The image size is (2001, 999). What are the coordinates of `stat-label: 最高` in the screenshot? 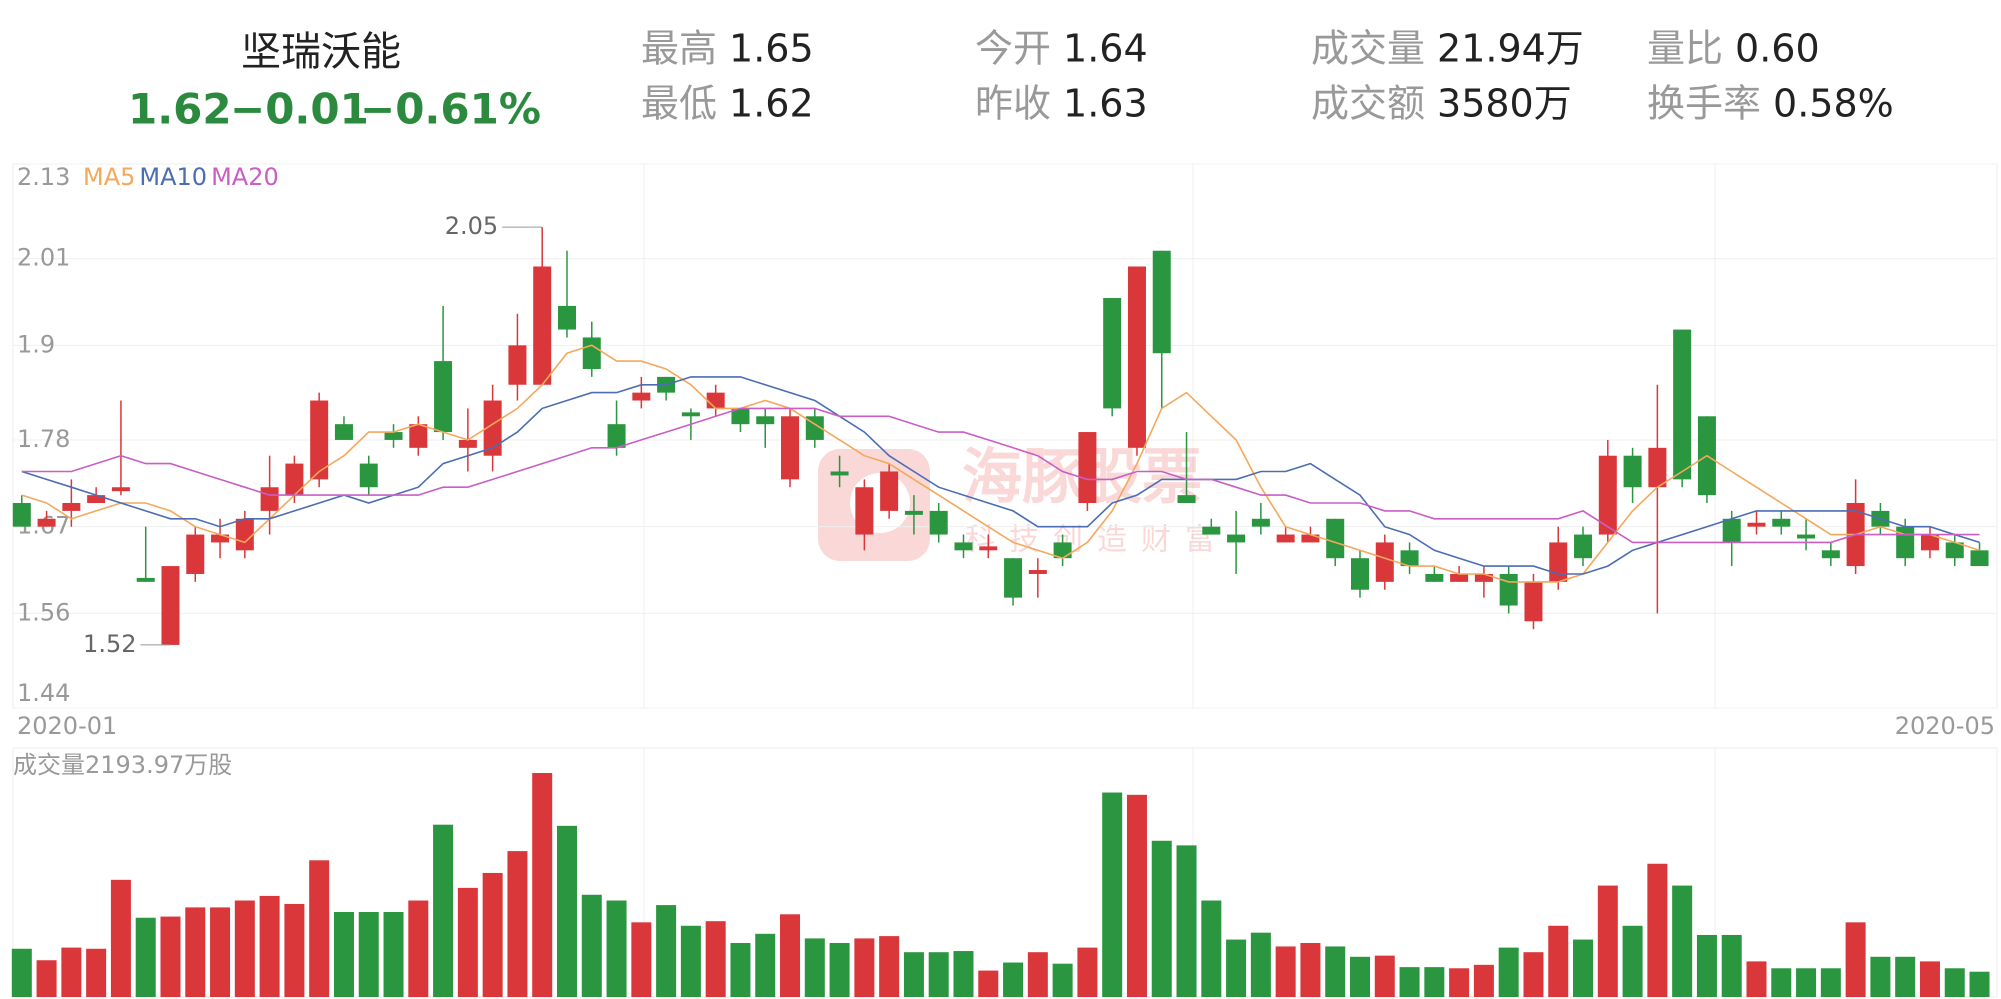 It's located at (679, 49).